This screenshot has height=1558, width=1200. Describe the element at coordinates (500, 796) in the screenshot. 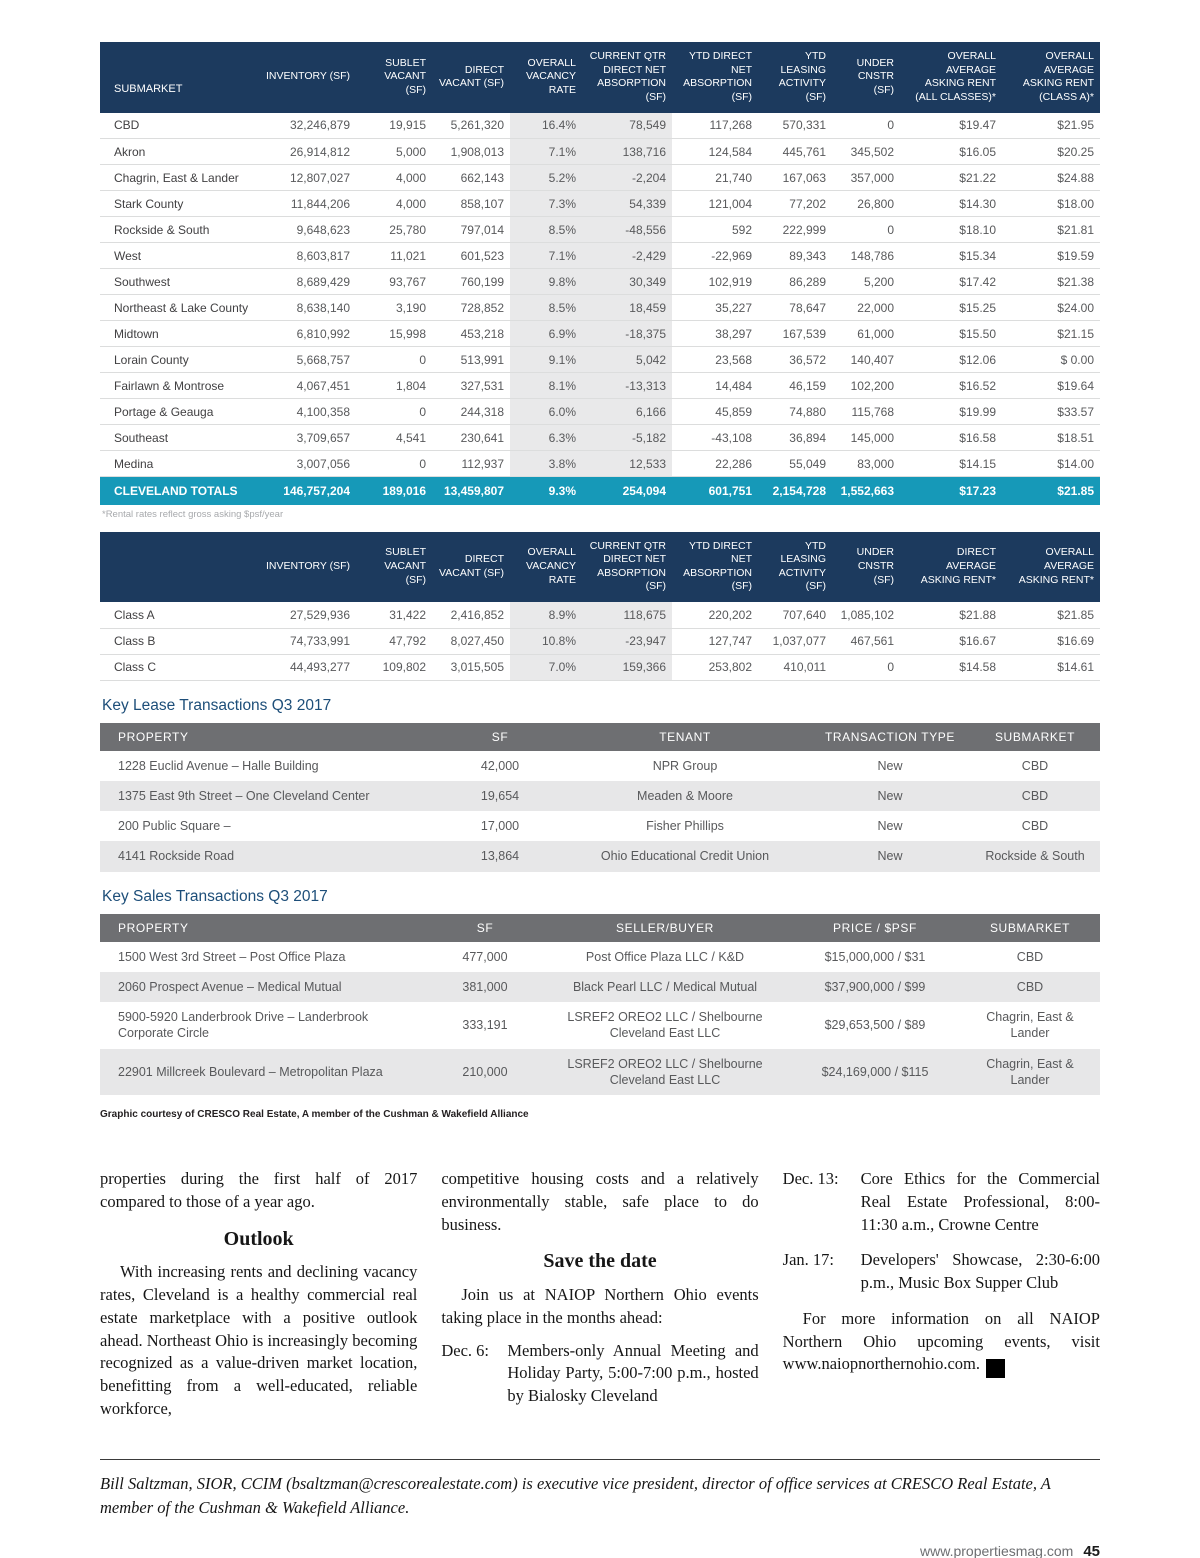

I see `cell-sf: 19,654` at that location.